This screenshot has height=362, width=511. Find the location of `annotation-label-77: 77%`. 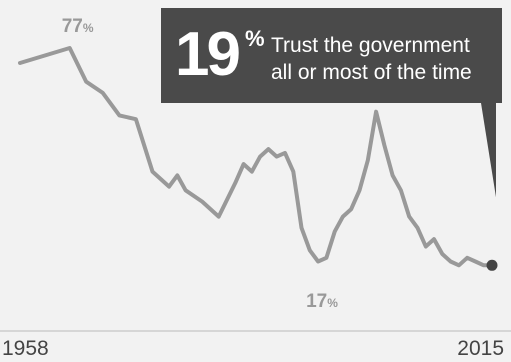

annotation-label-77: 77% is located at coordinates (78, 26).